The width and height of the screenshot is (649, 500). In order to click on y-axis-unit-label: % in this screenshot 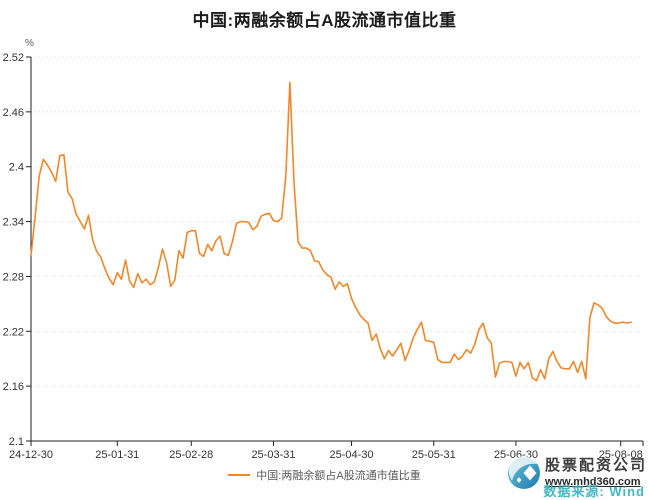, I will do `click(29, 43)`.